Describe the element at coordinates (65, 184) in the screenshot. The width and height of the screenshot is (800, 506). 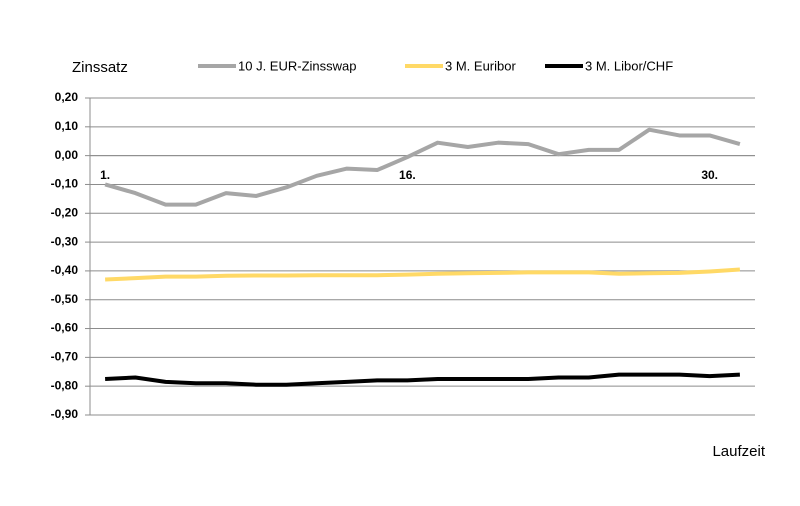
I see `y-tick-label: -0,10` at that location.